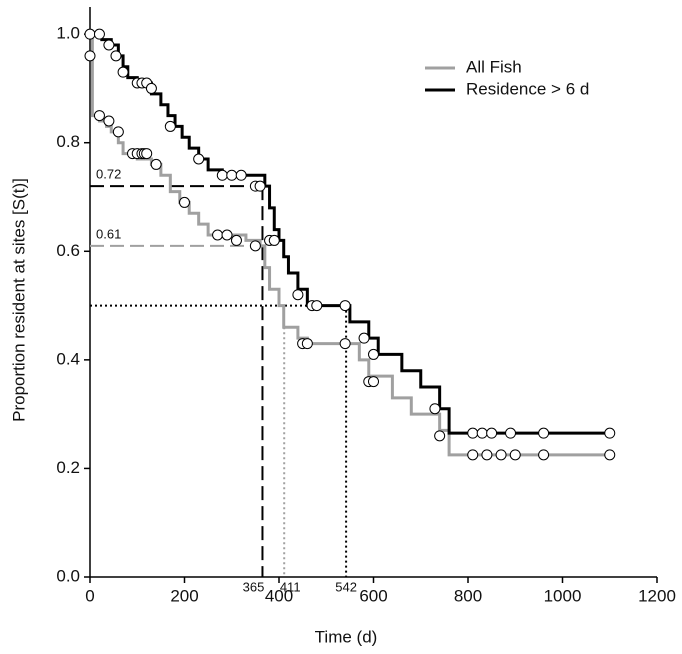 The height and width of the screenshot is (654, 682). What do you see at coordinates (68, 358) in the screenshot?
I see `y-tick-label: 0.4` at bounding box center [68, 358].